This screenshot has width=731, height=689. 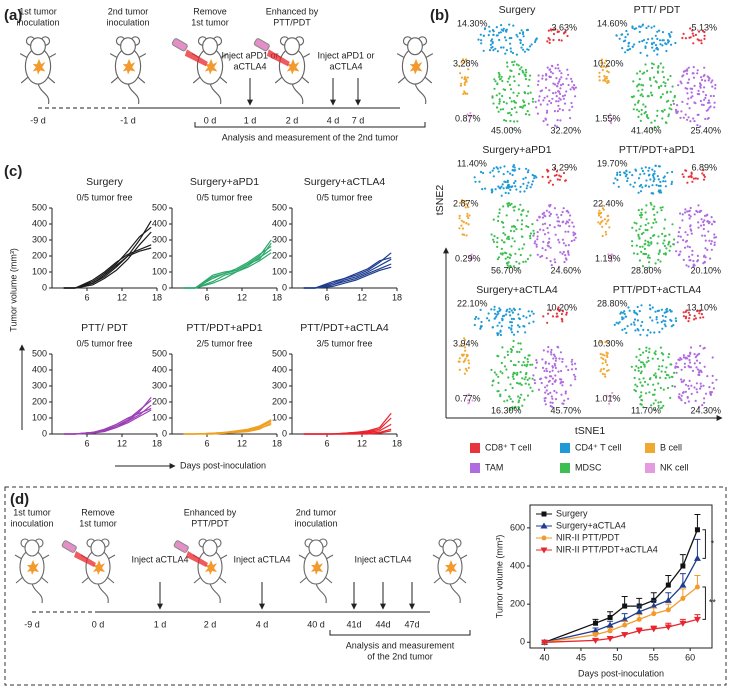 I want to click on day-label: -9 d, so click(x=38, y=120).